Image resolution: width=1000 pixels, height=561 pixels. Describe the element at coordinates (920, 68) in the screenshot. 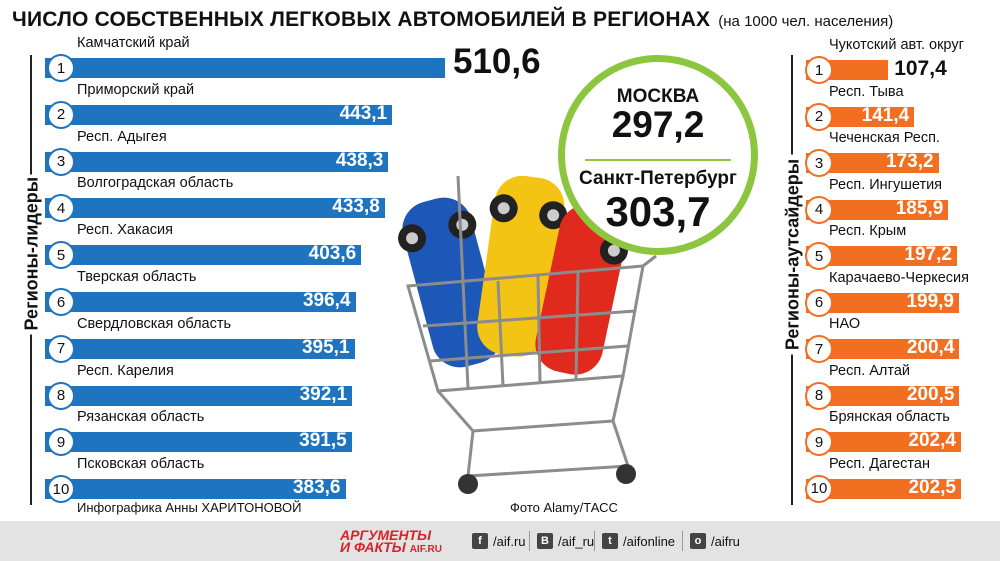

I see `outsider-bar-value: 107,4` at that location.